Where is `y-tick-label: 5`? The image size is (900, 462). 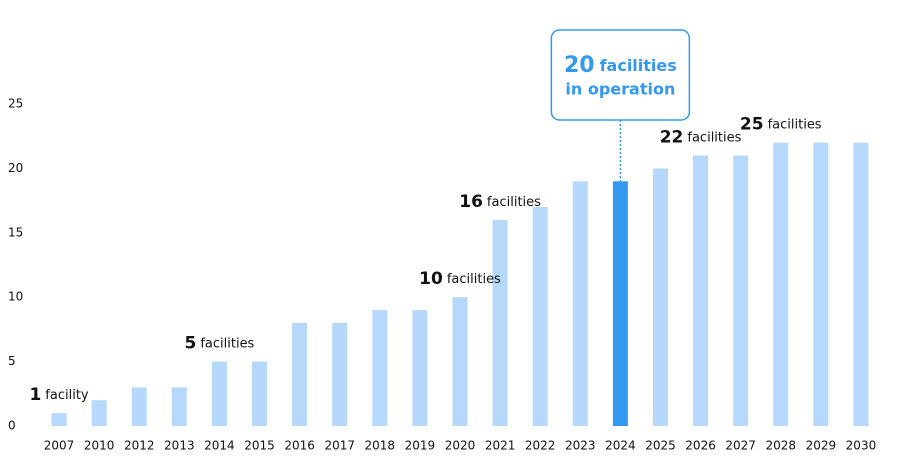
y-tick-label: 5 is located at coordinates (12, 361).